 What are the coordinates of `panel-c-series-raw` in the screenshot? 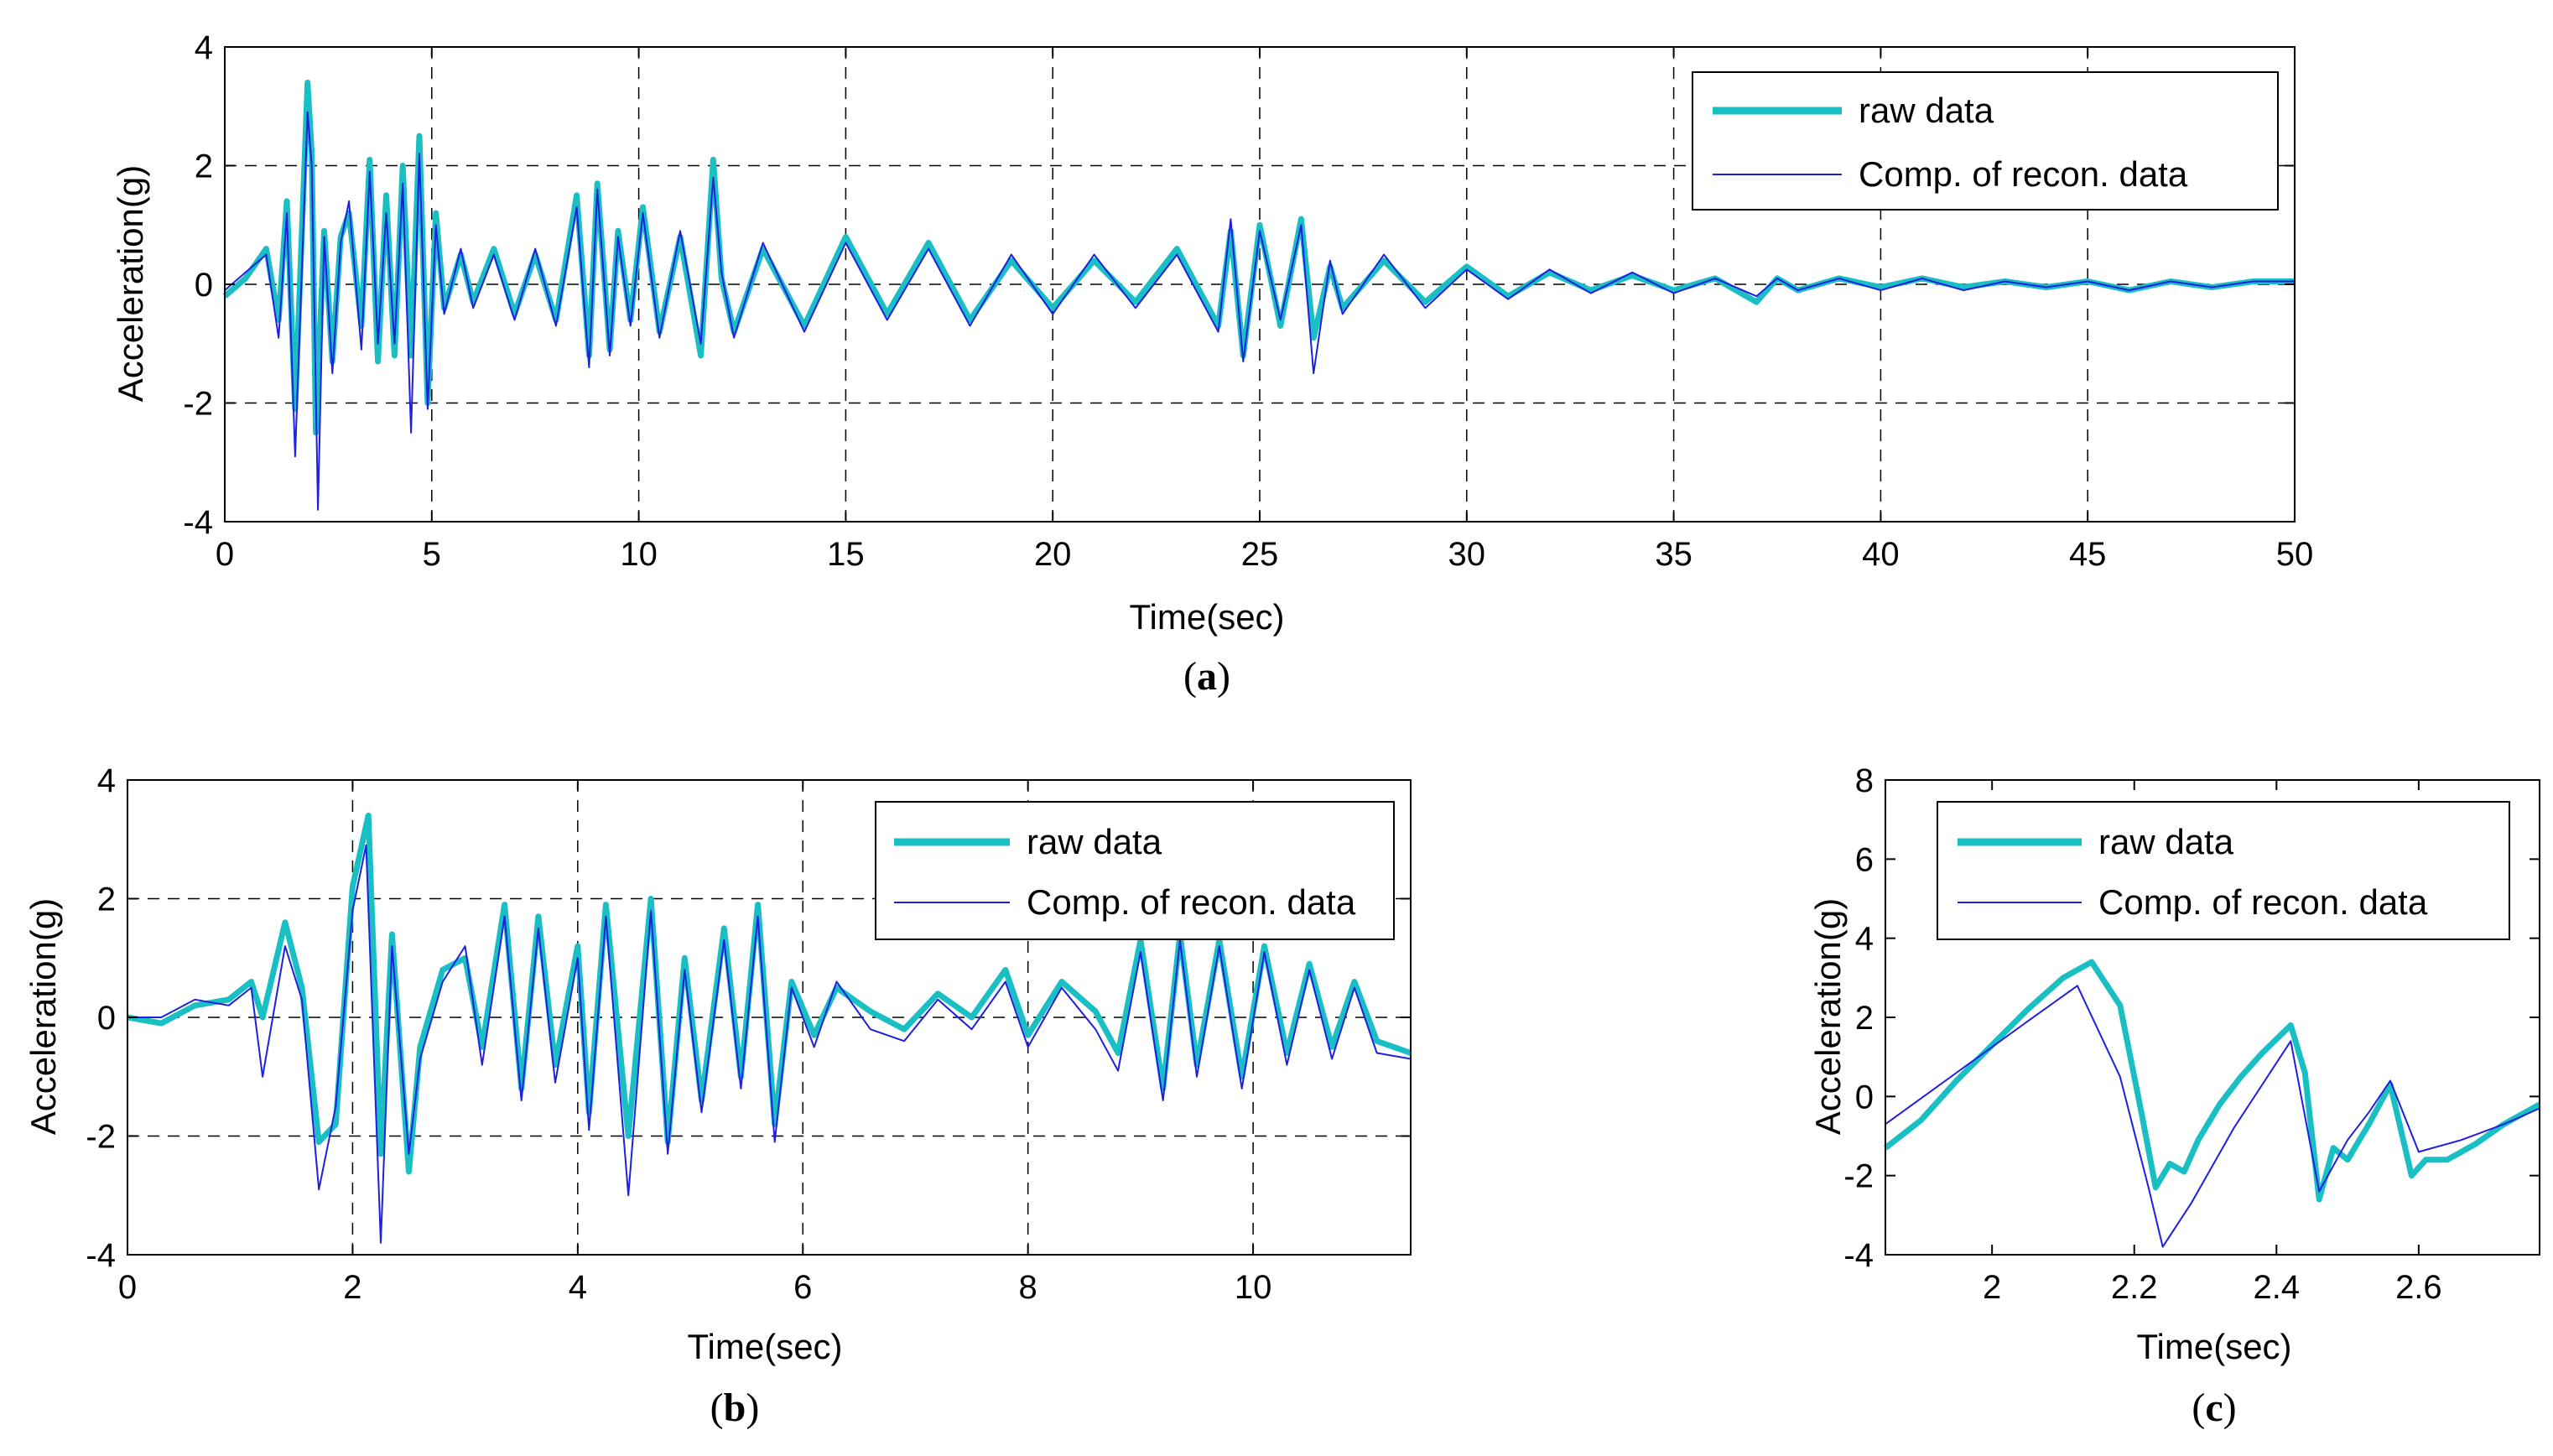 It's located at (2212, 1081).